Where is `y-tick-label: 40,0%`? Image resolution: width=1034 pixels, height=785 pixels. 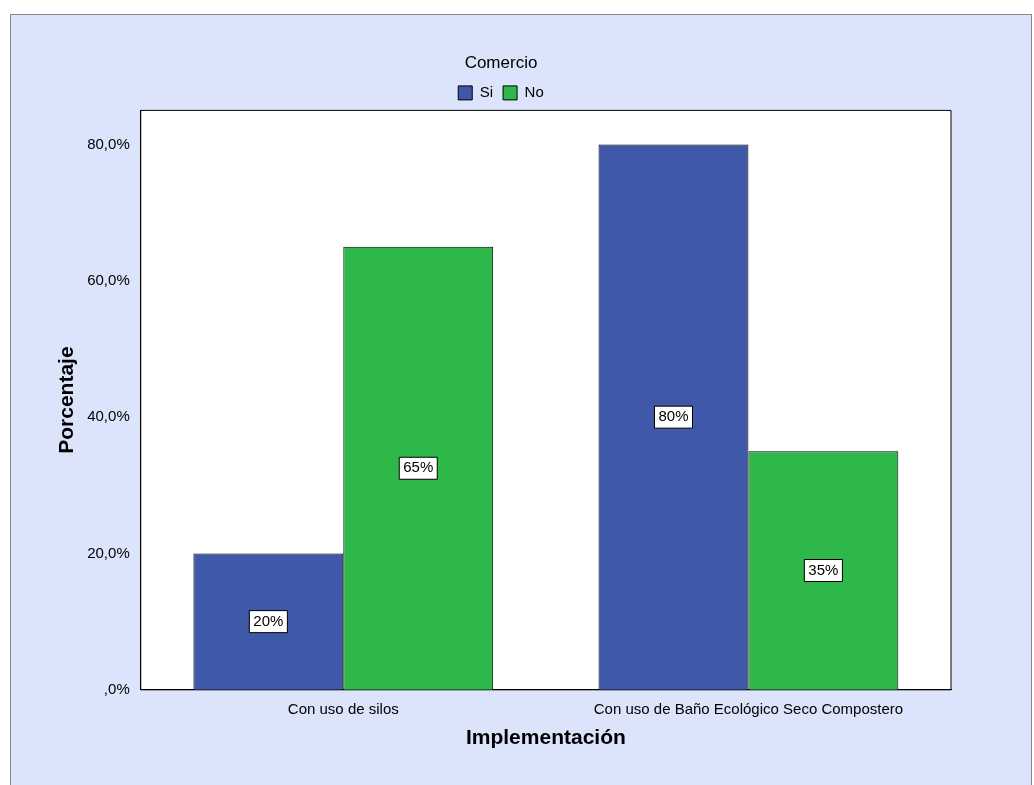 y-tick-label: 40,0% is located at coordinates (108, 416).